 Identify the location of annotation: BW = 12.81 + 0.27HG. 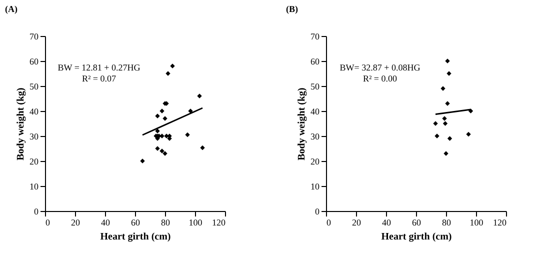
(99, 67).